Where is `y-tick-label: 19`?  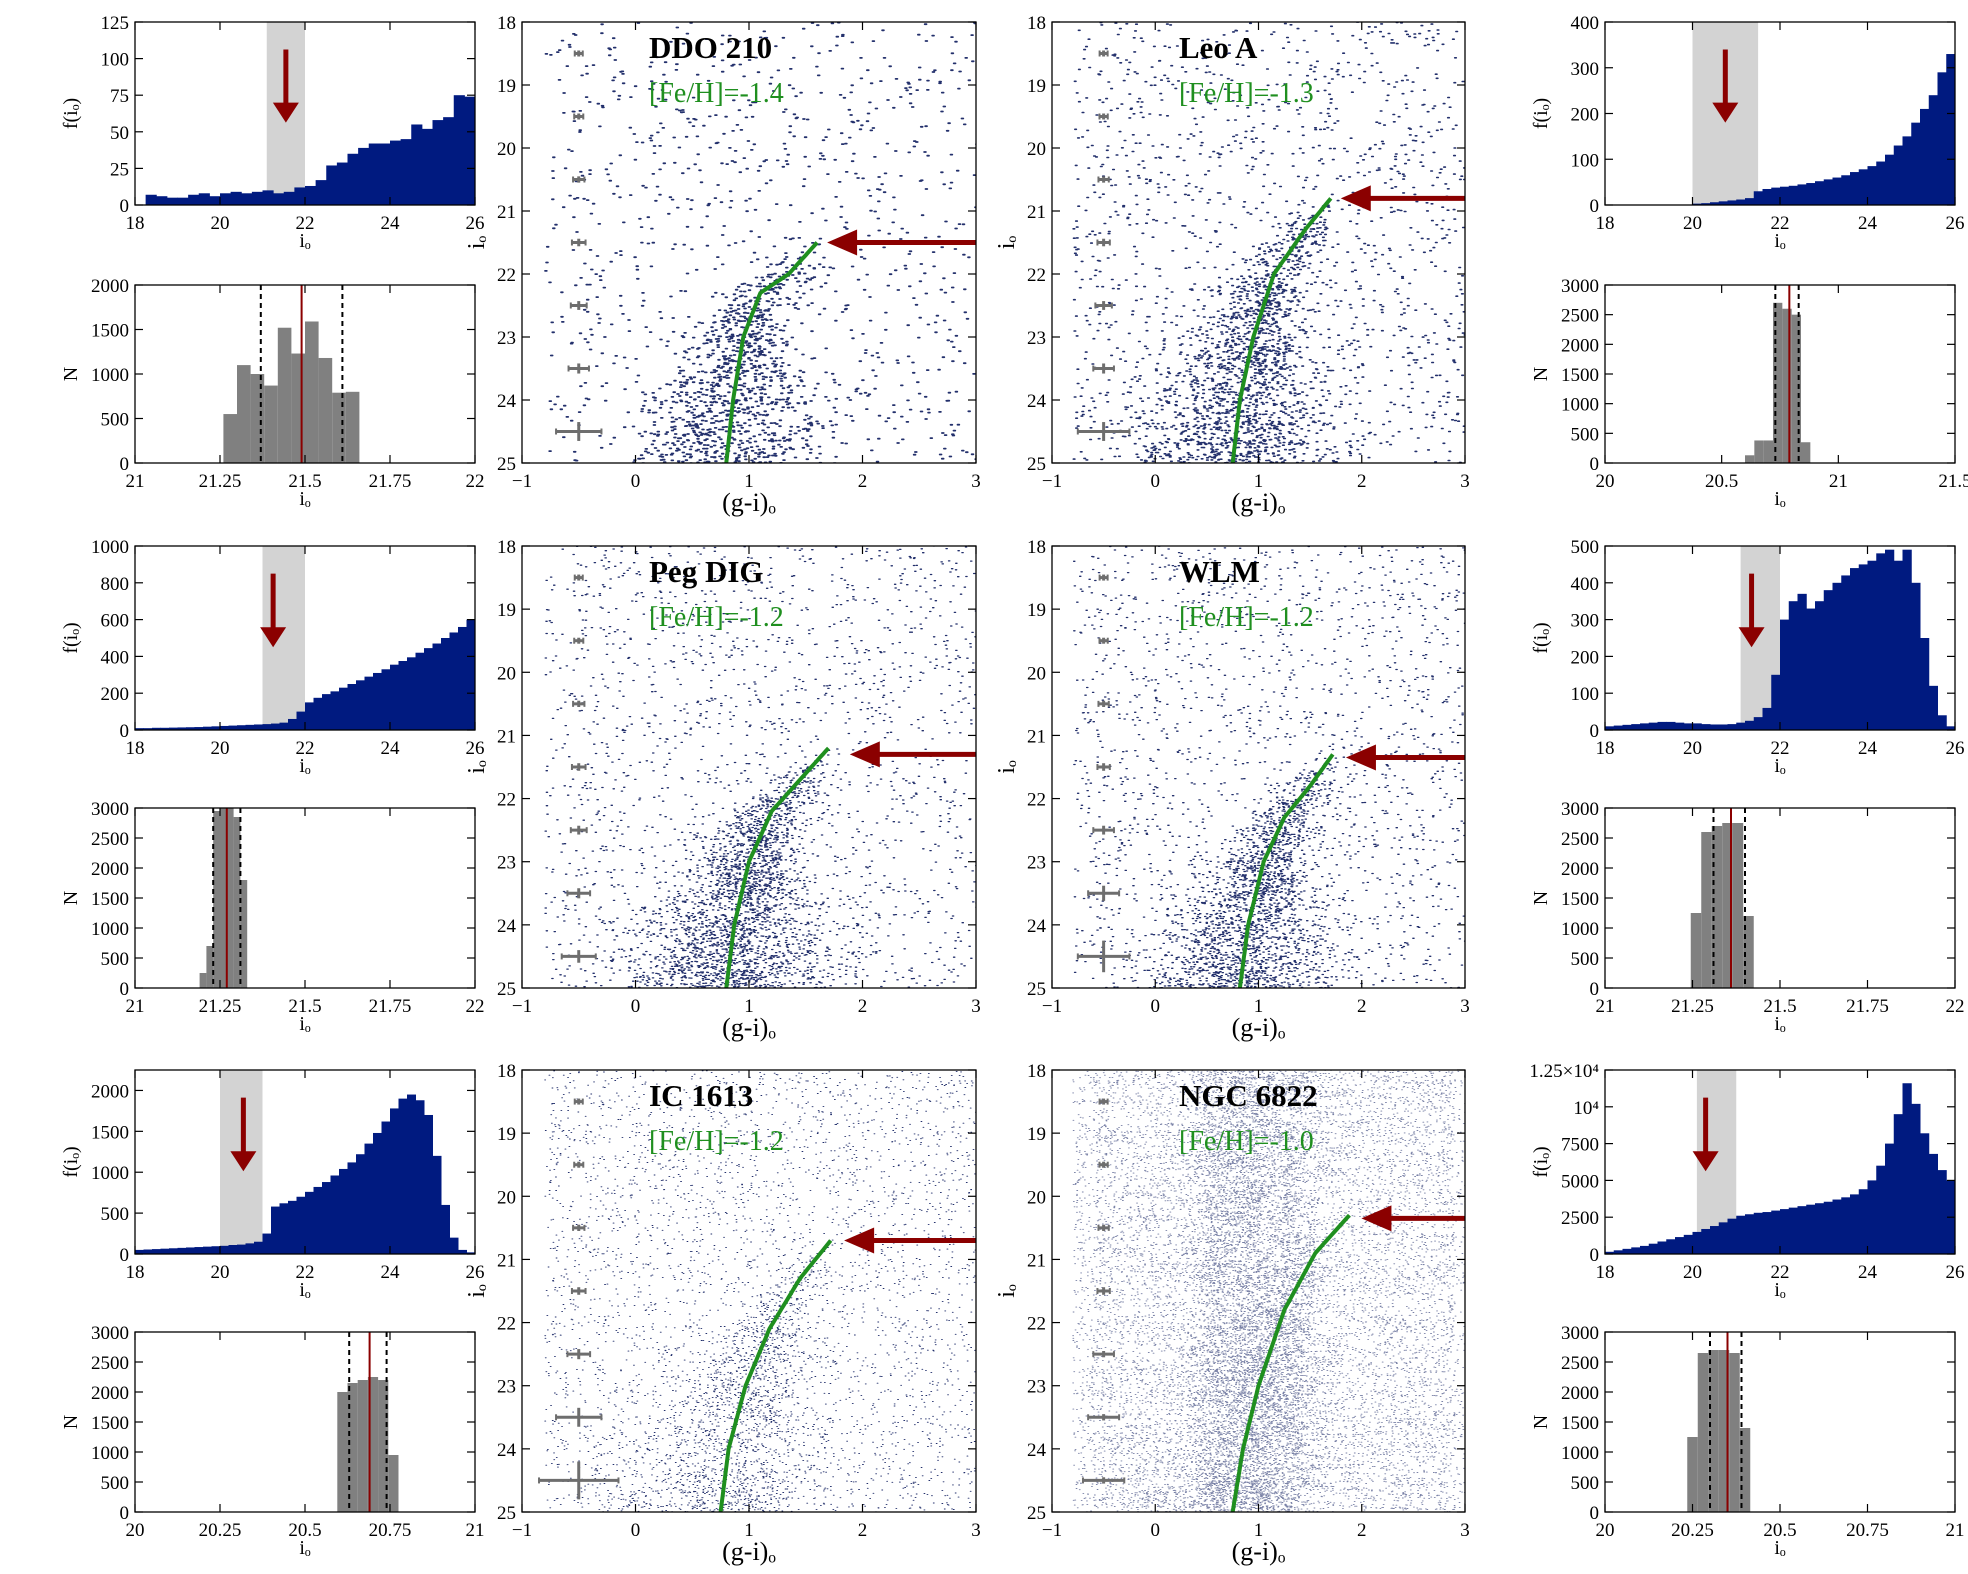
y-tick-label: 19 is located at coordinates (506, 1134).